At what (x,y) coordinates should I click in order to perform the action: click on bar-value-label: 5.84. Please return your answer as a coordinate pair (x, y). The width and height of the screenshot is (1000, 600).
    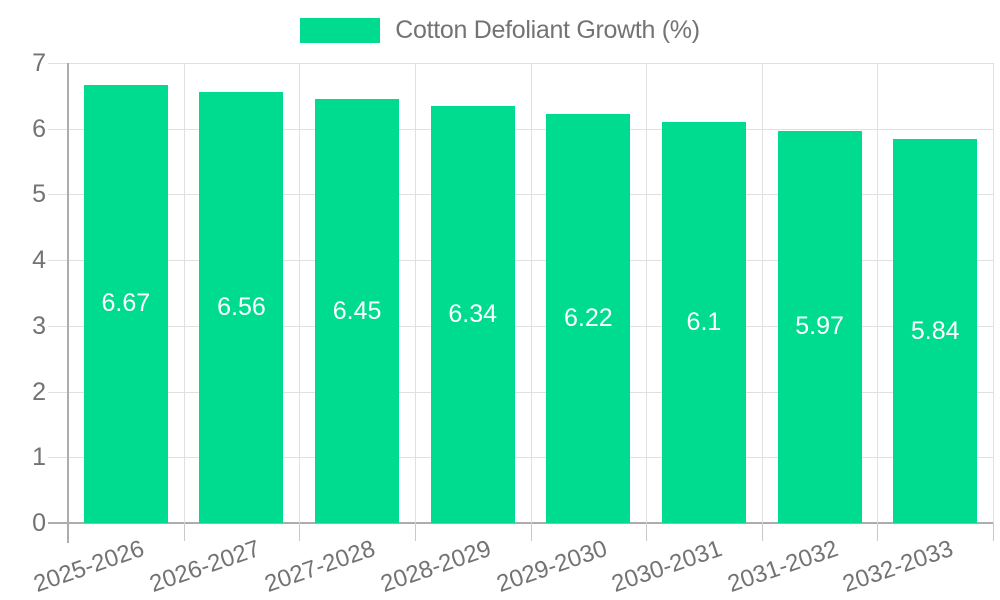
    Looking at the image, I should click on (935, 330).